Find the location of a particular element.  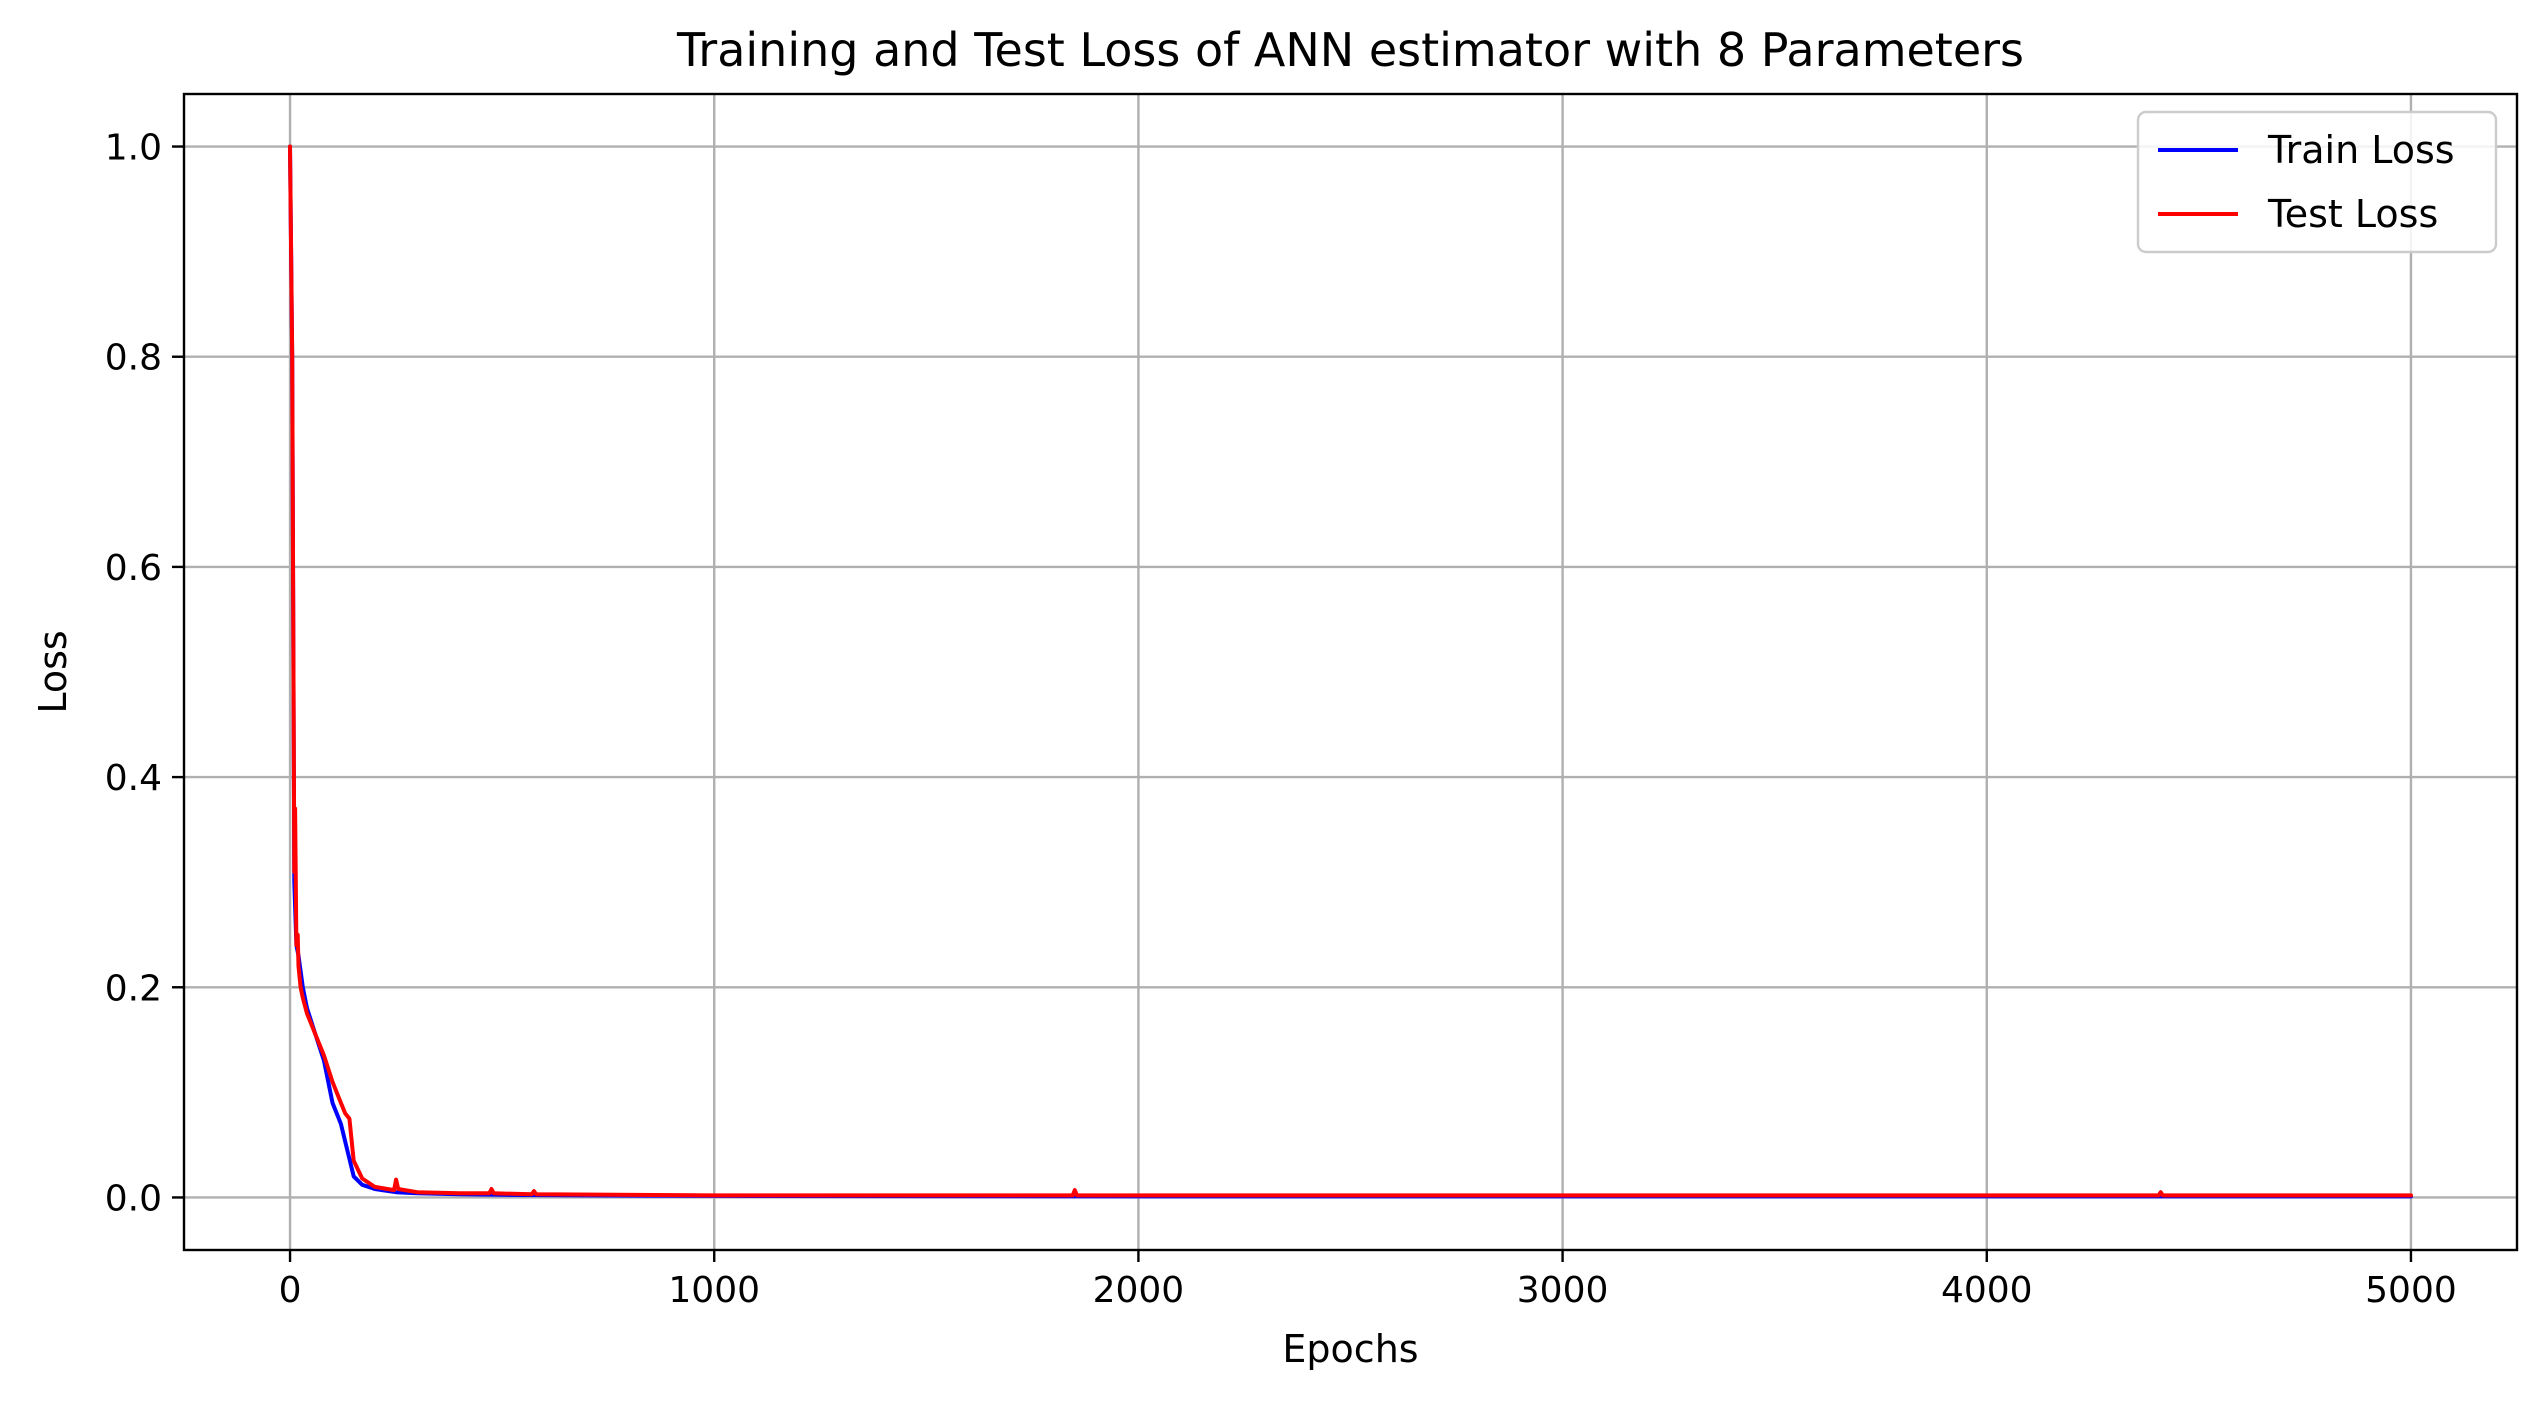

y-tick-label: 0.8 is located at coordinates (133, 358).